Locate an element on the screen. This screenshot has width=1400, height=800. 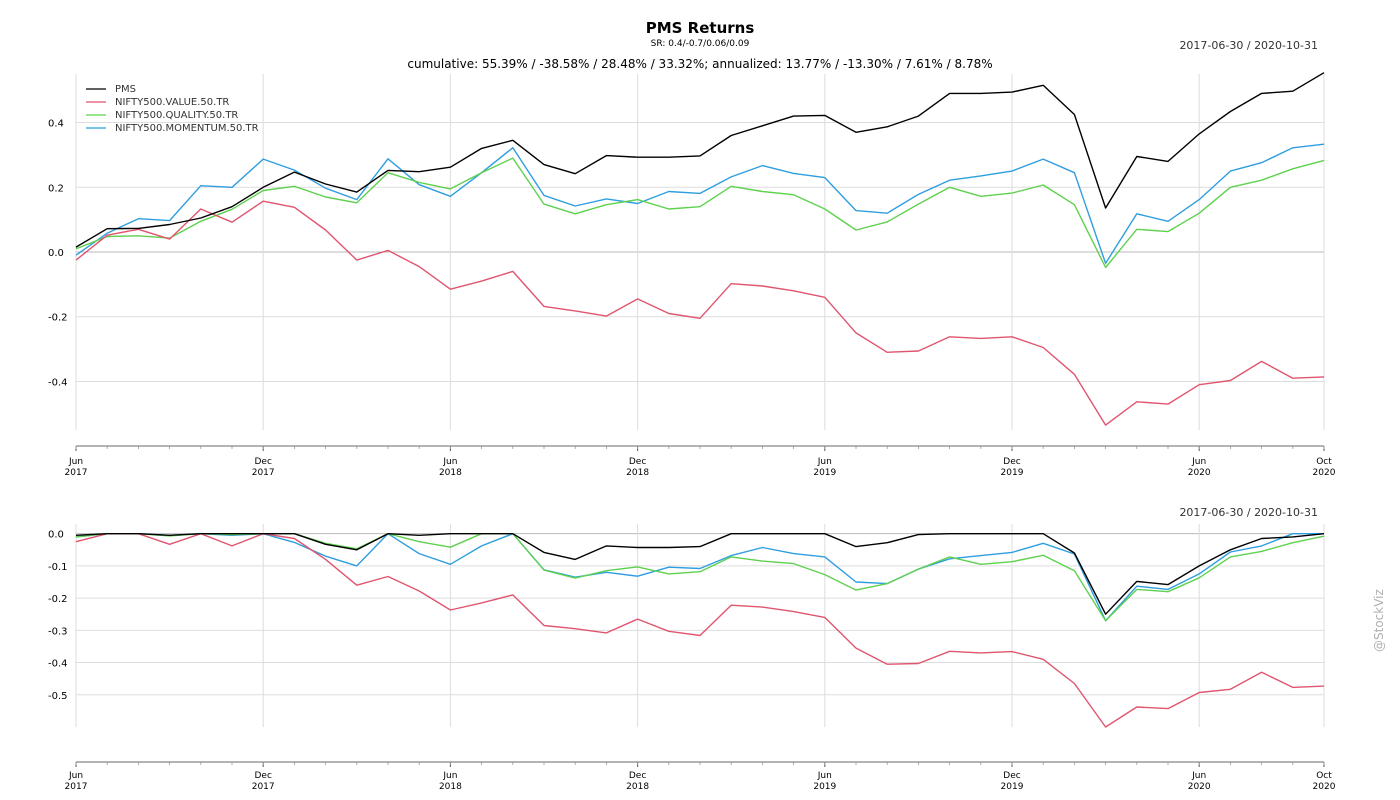
chart-subtitle: SR: 0.4/-0.7/0.06/0.09 is located at coordinates (700, 44).